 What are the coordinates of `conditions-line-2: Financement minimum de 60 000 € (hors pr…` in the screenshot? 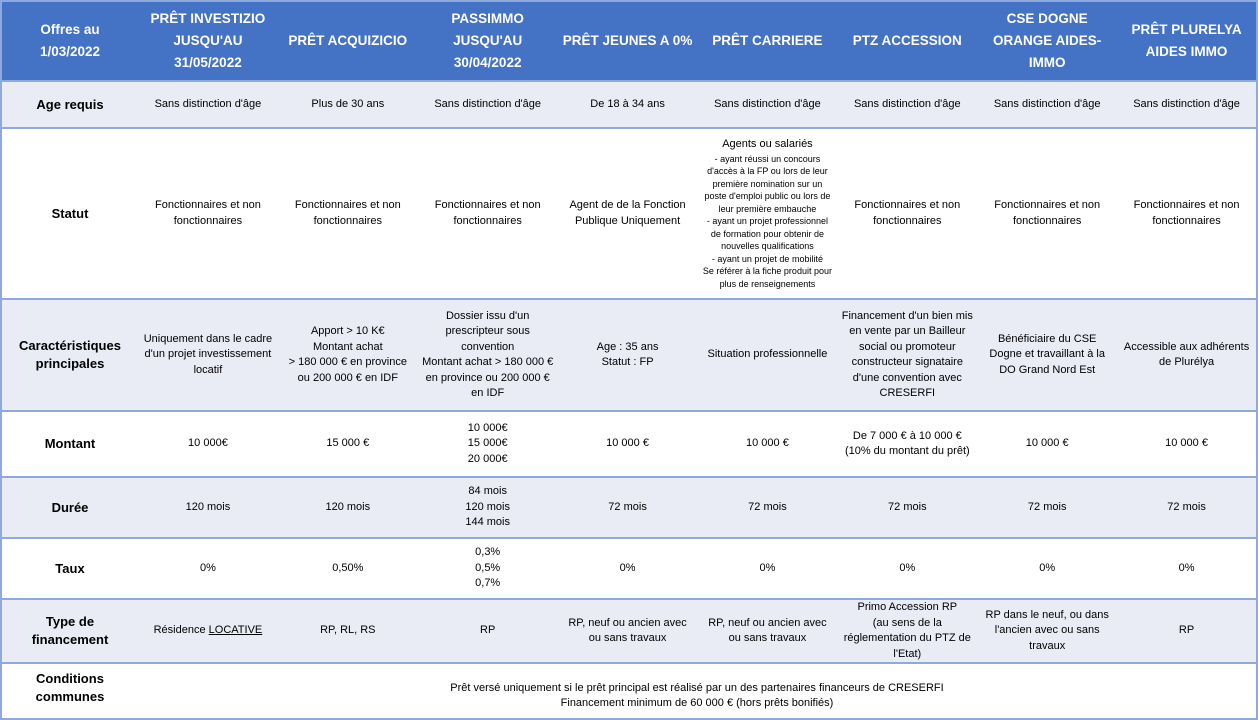 It's located at (697, 703).